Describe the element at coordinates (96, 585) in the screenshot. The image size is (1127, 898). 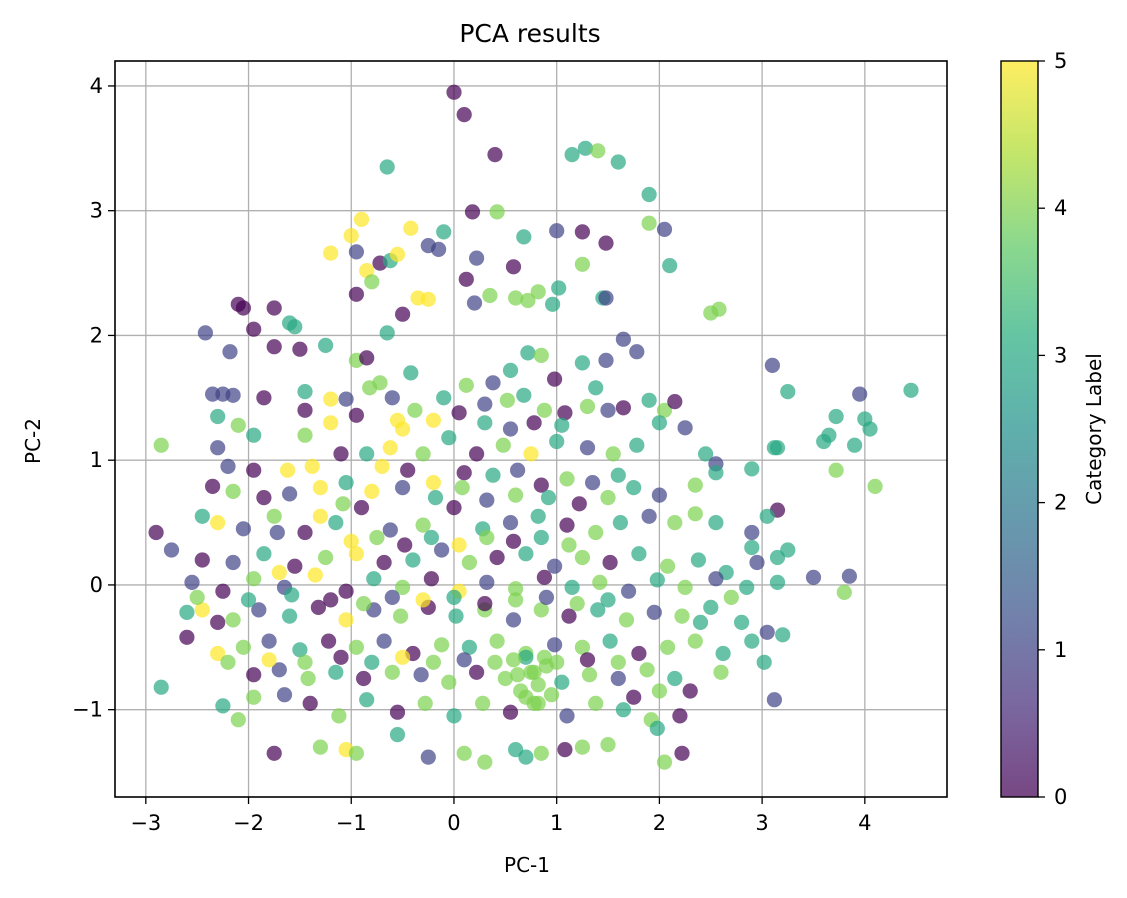
I see `y-tick-label: 0` at that location.